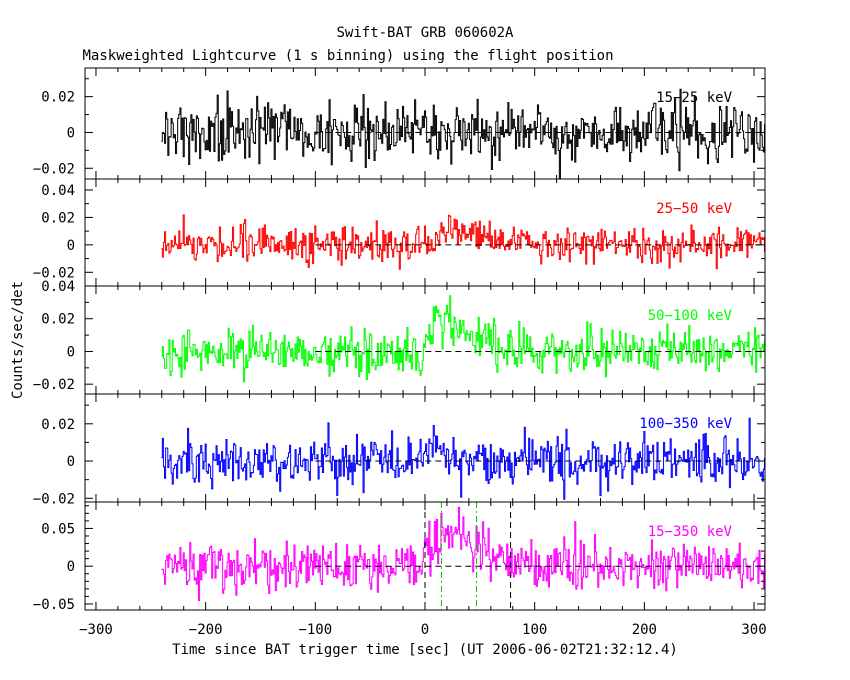 The width and height of the screenshot is (850, 680). Describe the element at coordinates (694, 209) in the screenshot. I see `series-label: 25−50 keV` at that location.